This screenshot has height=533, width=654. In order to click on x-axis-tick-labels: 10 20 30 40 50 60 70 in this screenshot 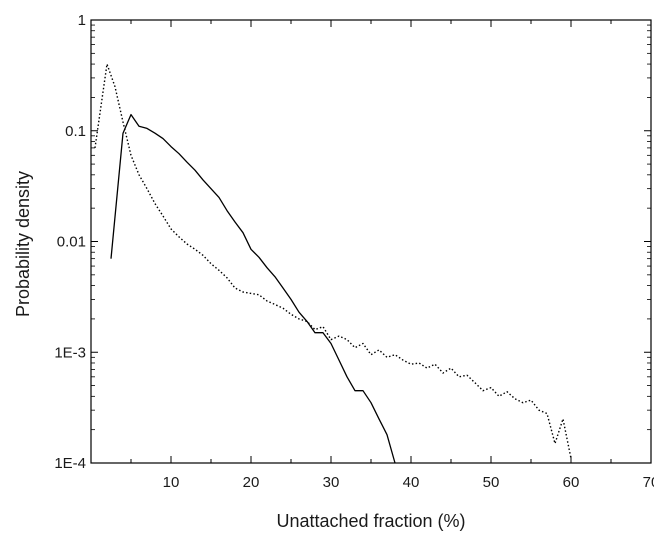, I will do `click(408, 482)`.